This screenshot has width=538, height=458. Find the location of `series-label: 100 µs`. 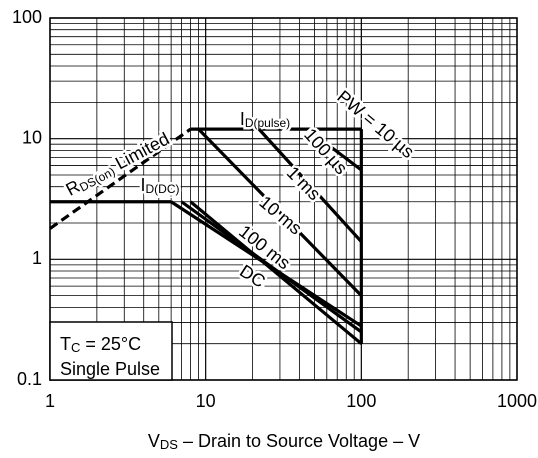

series-label: 100 µs is located at coordinates (325, 151).